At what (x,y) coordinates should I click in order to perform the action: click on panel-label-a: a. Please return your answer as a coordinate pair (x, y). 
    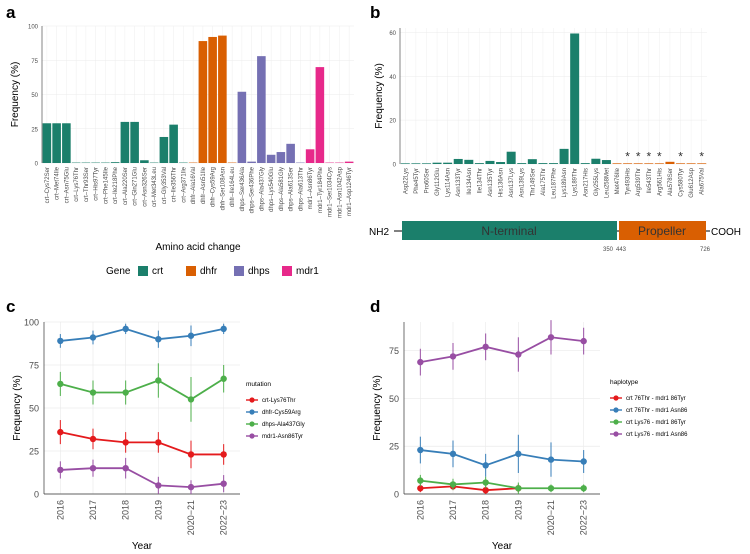
    Looking at the image, I should click on (11, 12).